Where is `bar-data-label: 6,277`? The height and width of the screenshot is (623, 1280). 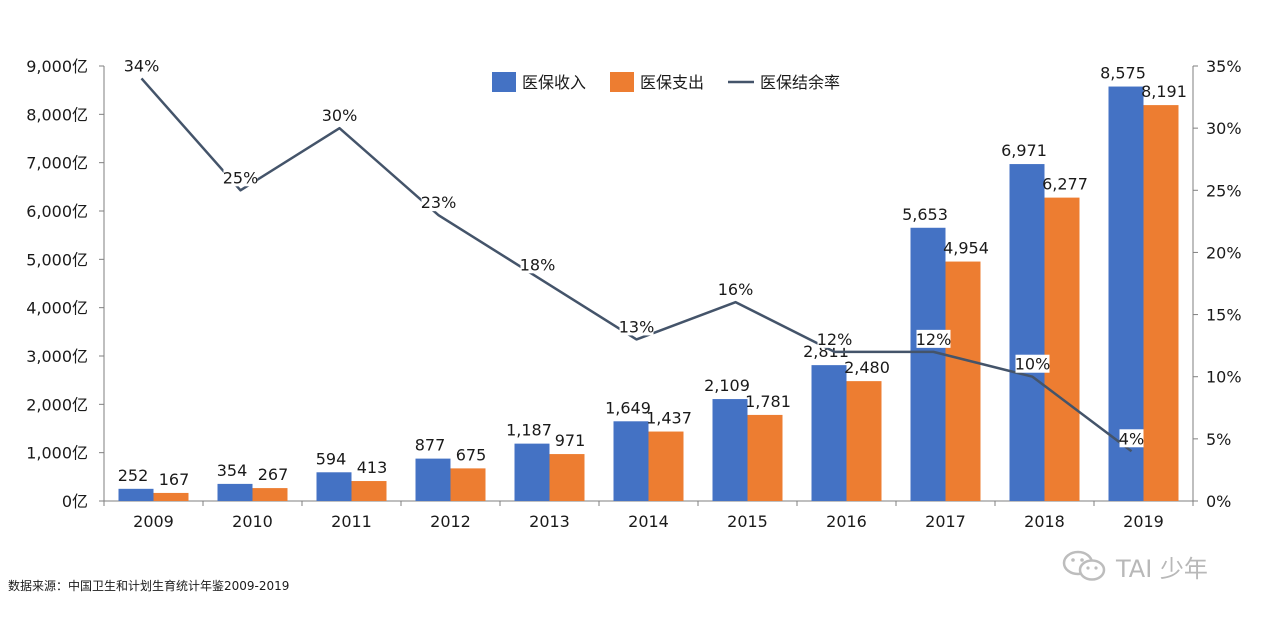 bar-data-label: 6,277 is located at coordinates (1065, 184).